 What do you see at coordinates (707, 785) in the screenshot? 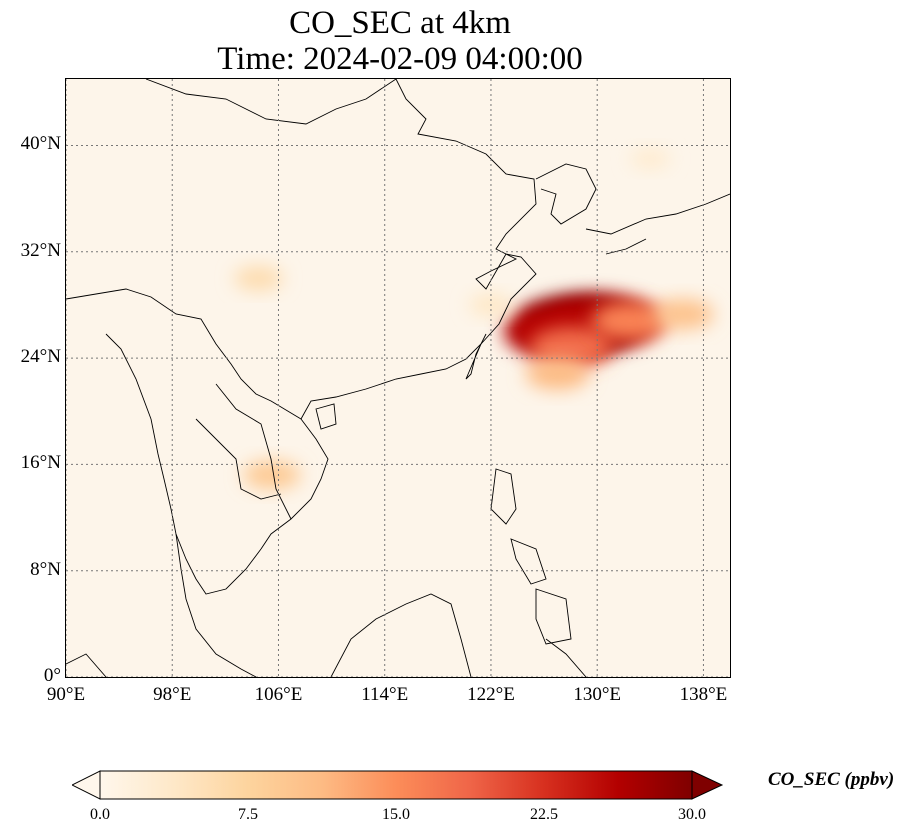
I see `colorbar-over-arrow` at bounding box center [707, 785].